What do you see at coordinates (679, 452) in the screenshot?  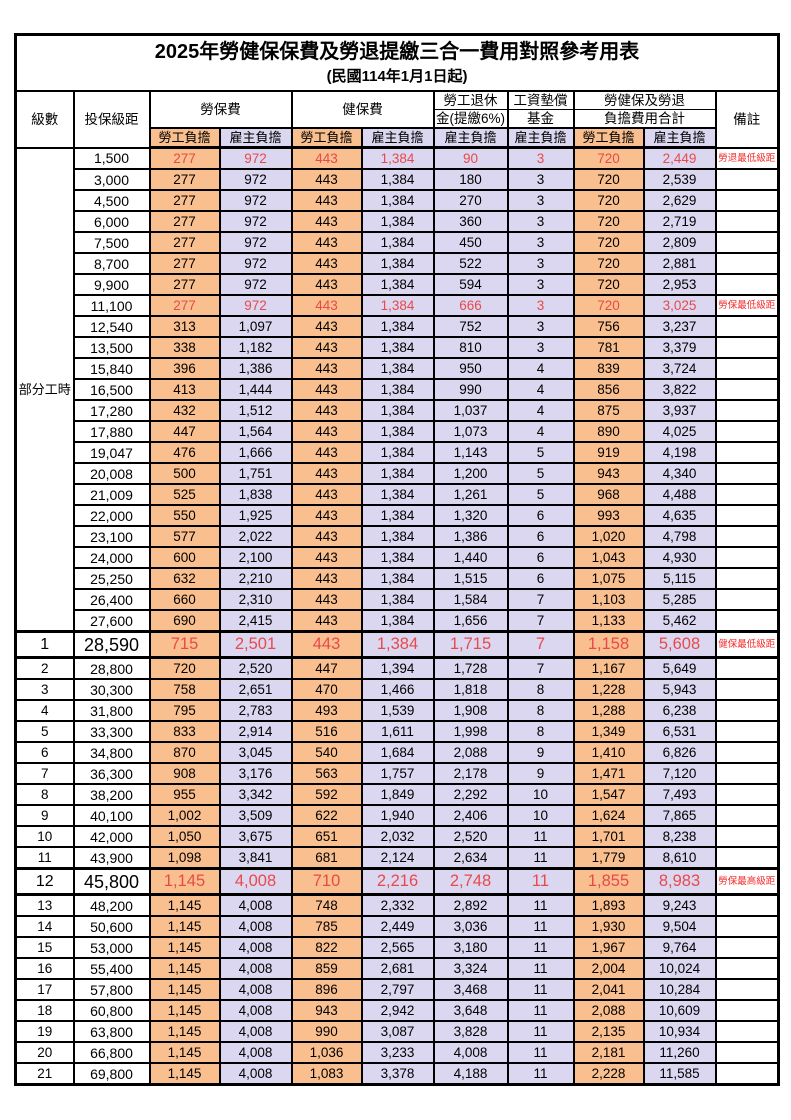 I see `total-employer-cell: 4,198` at bounding box center [679, 452].